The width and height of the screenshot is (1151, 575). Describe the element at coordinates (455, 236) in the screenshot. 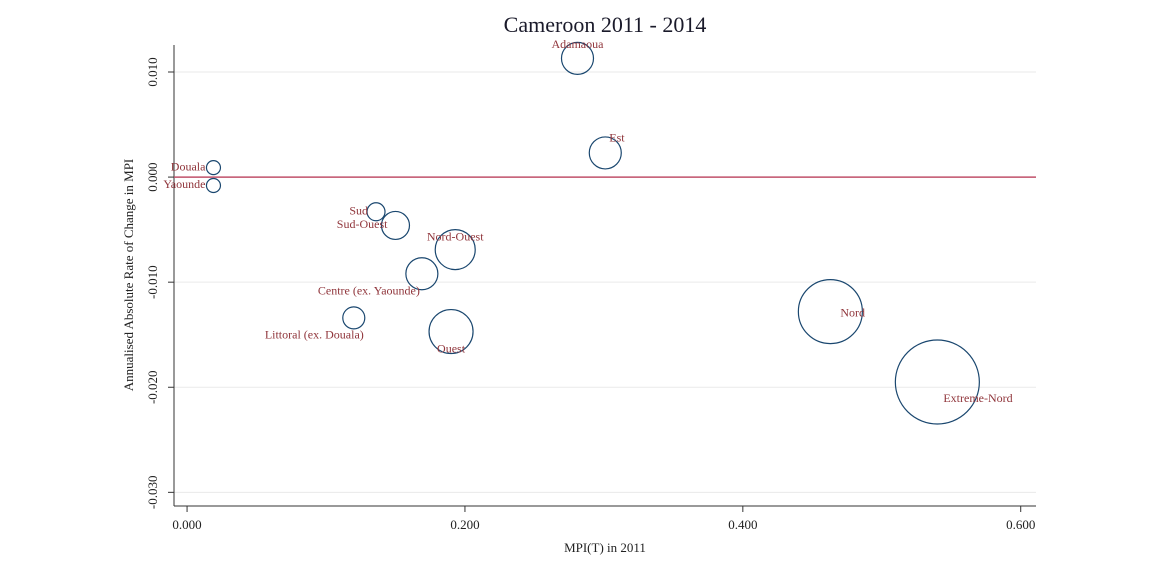

I see `point-label: Nord-Ouest` at that location.